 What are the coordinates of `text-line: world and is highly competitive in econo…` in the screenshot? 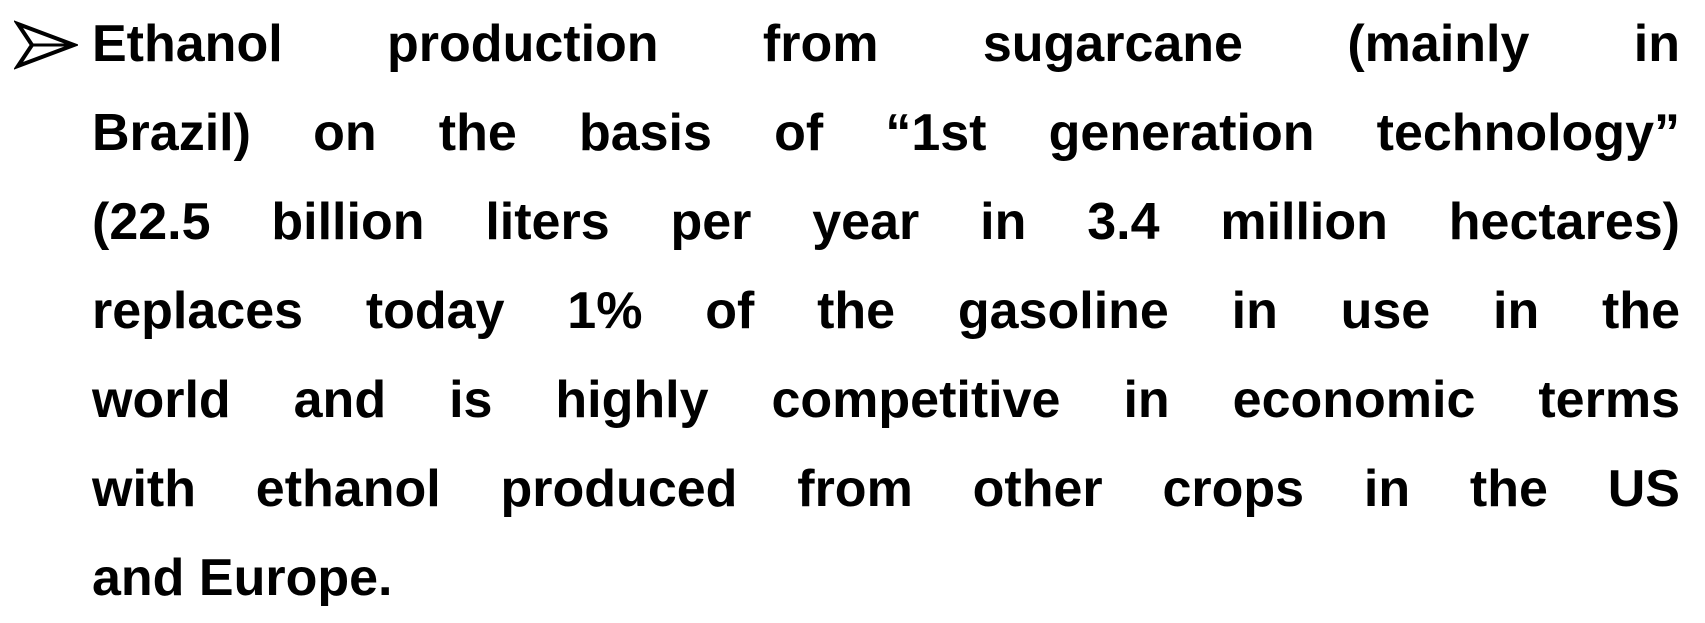 It's located at (886, 400).